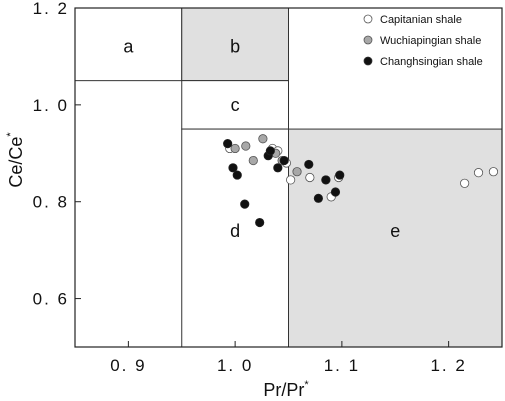 The width and height of the screenshot is (505, 401). I want to click on region-label-e: e, so click(395, 231).